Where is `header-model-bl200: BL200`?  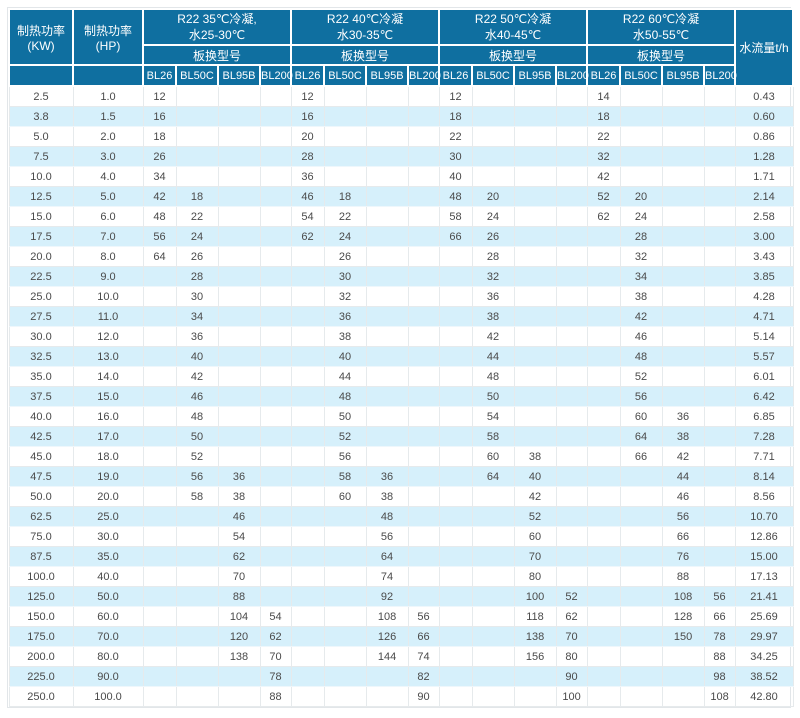 header-model-bl200: BL200 is located at coordinates (424, 75).